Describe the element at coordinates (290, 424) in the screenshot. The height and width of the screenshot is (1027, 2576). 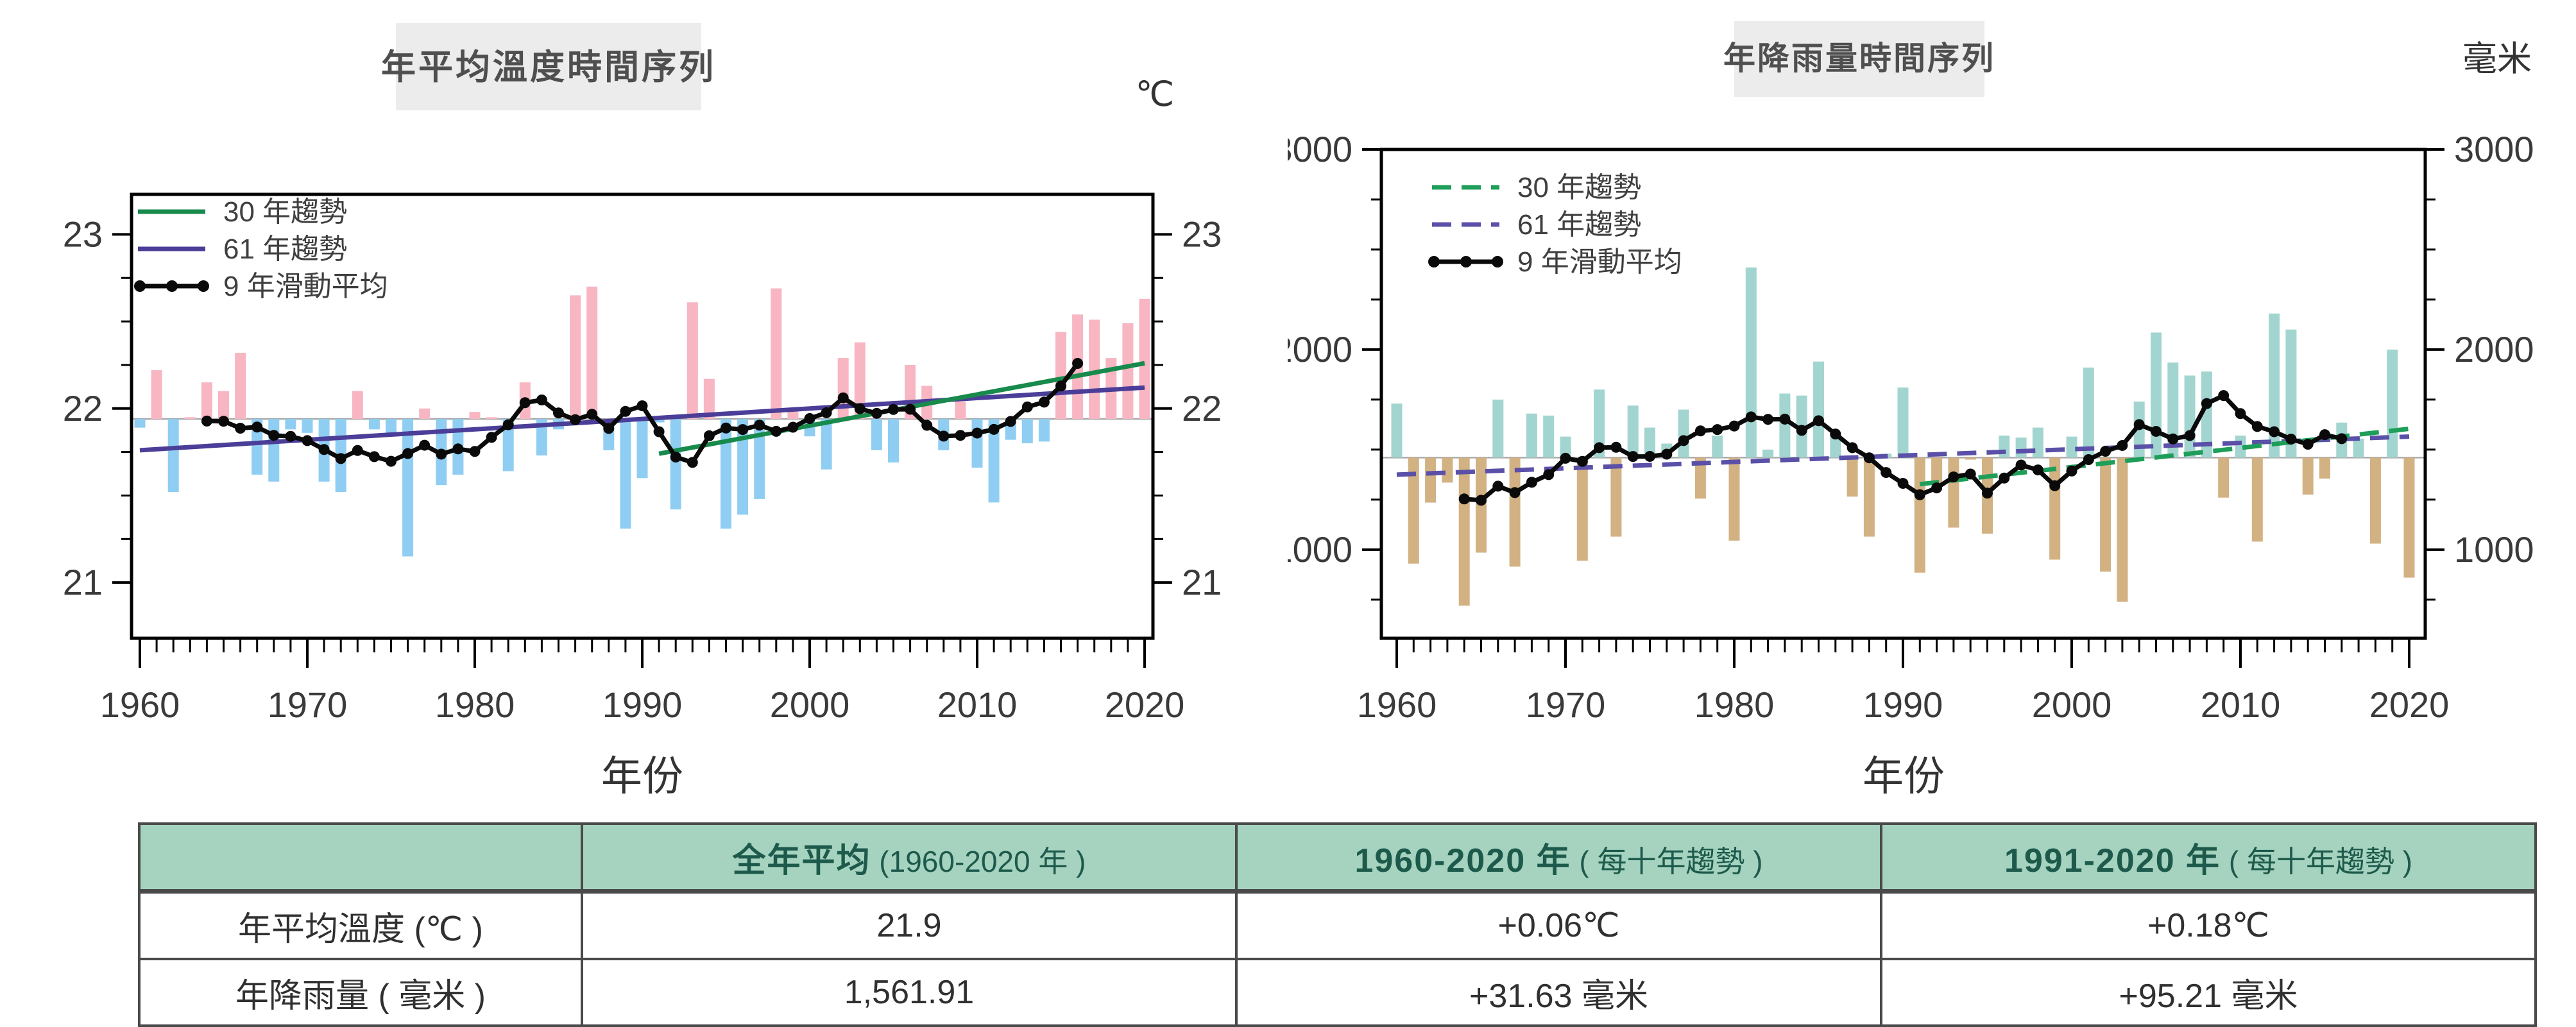
I see `bar-1969` at that location.